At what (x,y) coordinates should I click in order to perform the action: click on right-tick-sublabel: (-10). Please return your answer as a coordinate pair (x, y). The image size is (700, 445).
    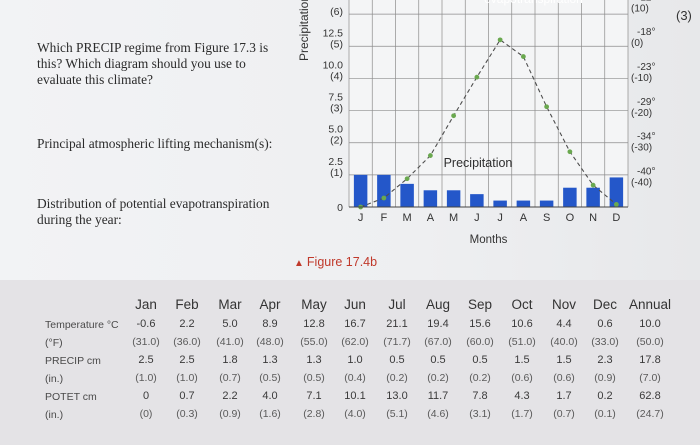
    Looking at the image, I should click on (641, 78).